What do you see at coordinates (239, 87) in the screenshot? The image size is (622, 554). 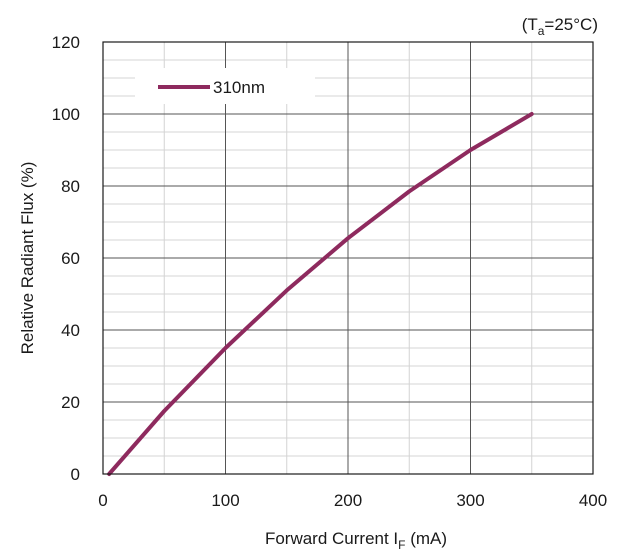 I see `legend-label-310nm: 310nm` at bounding box center [239, 87].